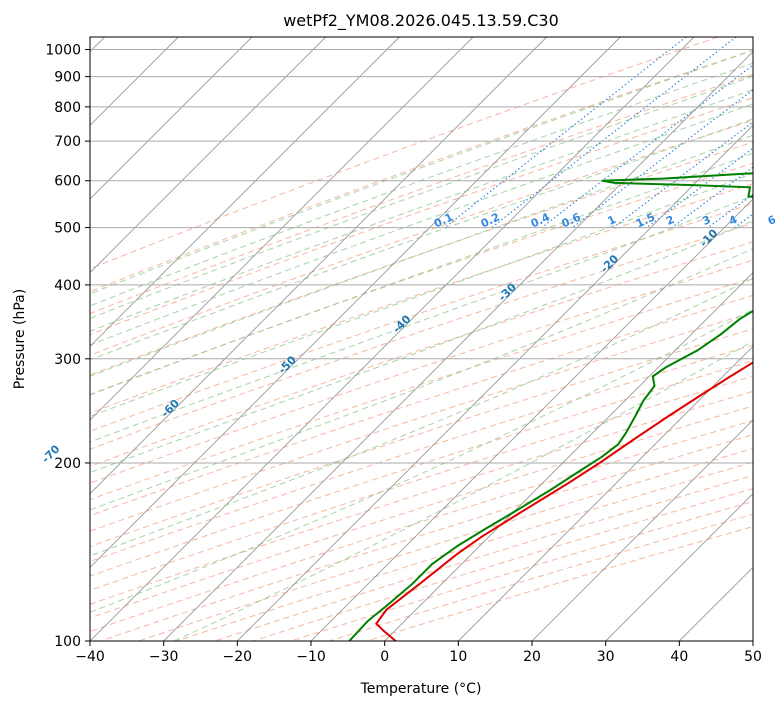  Describe the element at coordinates (418, 653) in the screenshot. I see `x-axis: −40 −30 −20 −10 0 10 20 30 40 50` at that location.